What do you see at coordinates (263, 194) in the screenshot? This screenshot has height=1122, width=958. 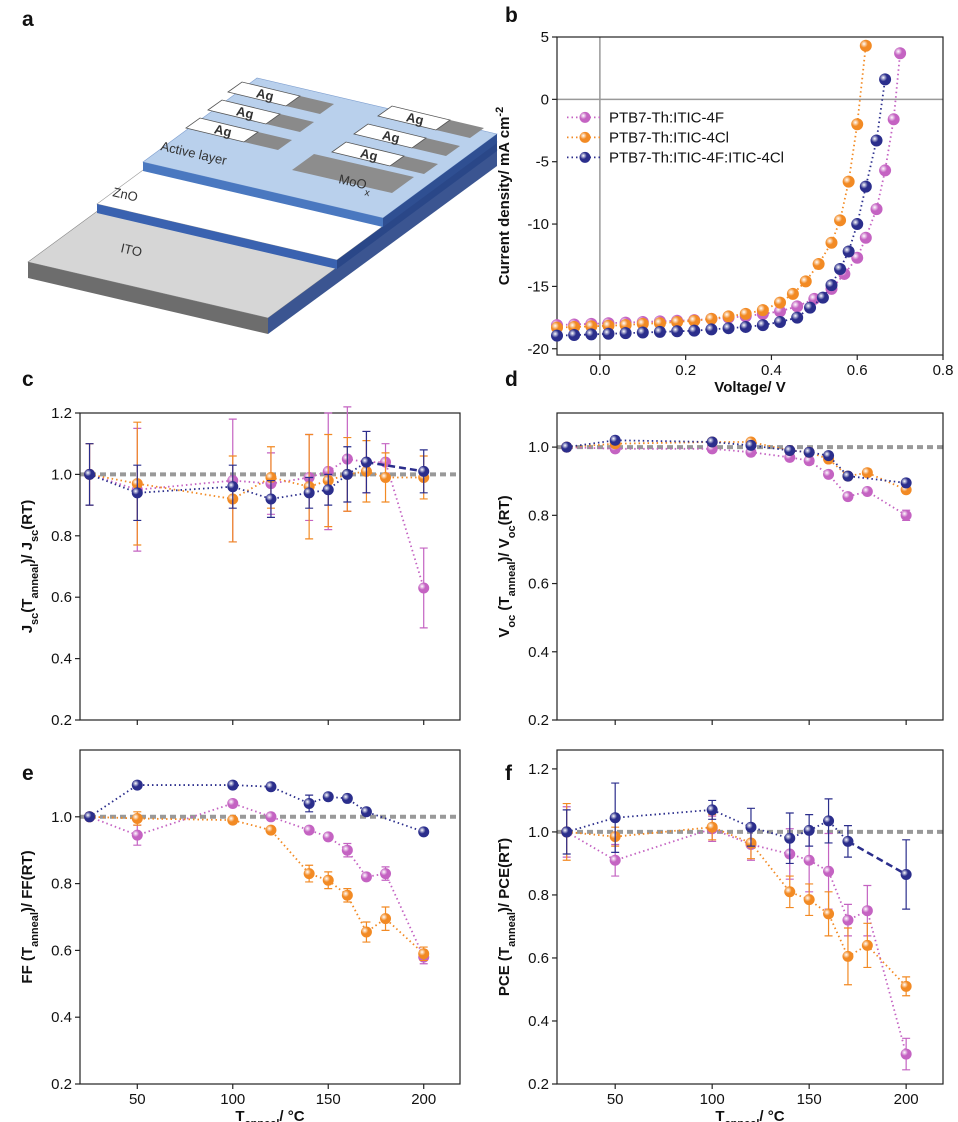 I see `active-edge` at bounding box center [263, 194].